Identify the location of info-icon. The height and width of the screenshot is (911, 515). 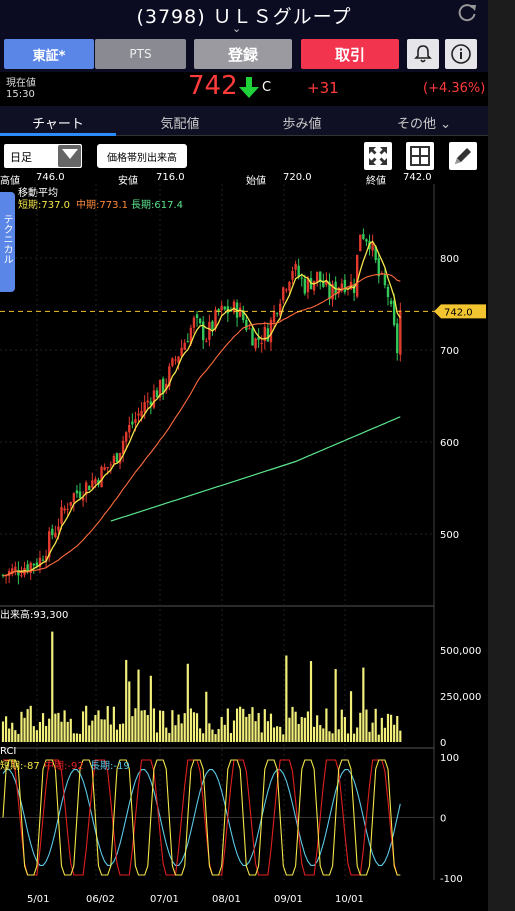
(461, 54).